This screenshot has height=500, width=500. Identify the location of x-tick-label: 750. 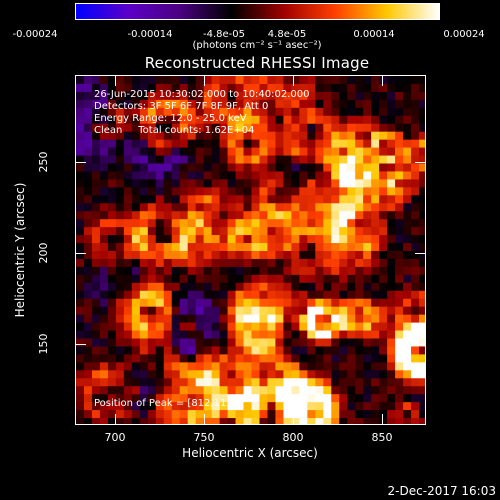
(204, 437).